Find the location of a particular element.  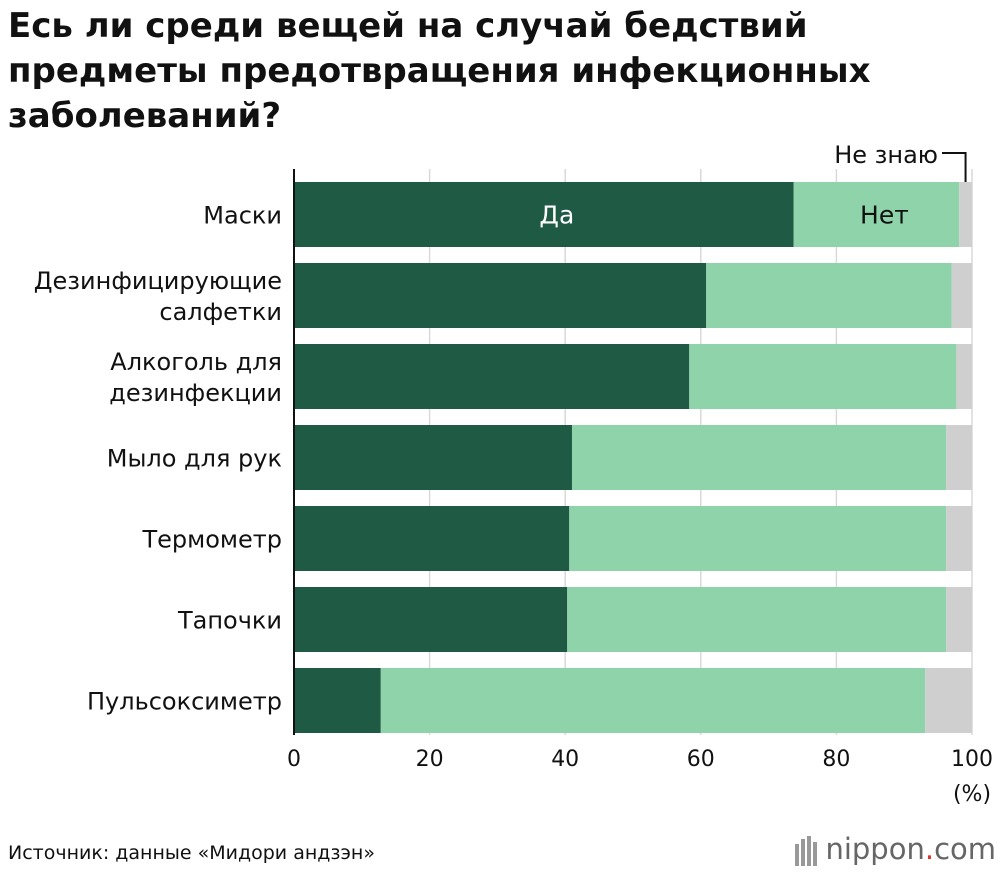

category-label: Пульсоксиметр is located at coordinates (184, 702).